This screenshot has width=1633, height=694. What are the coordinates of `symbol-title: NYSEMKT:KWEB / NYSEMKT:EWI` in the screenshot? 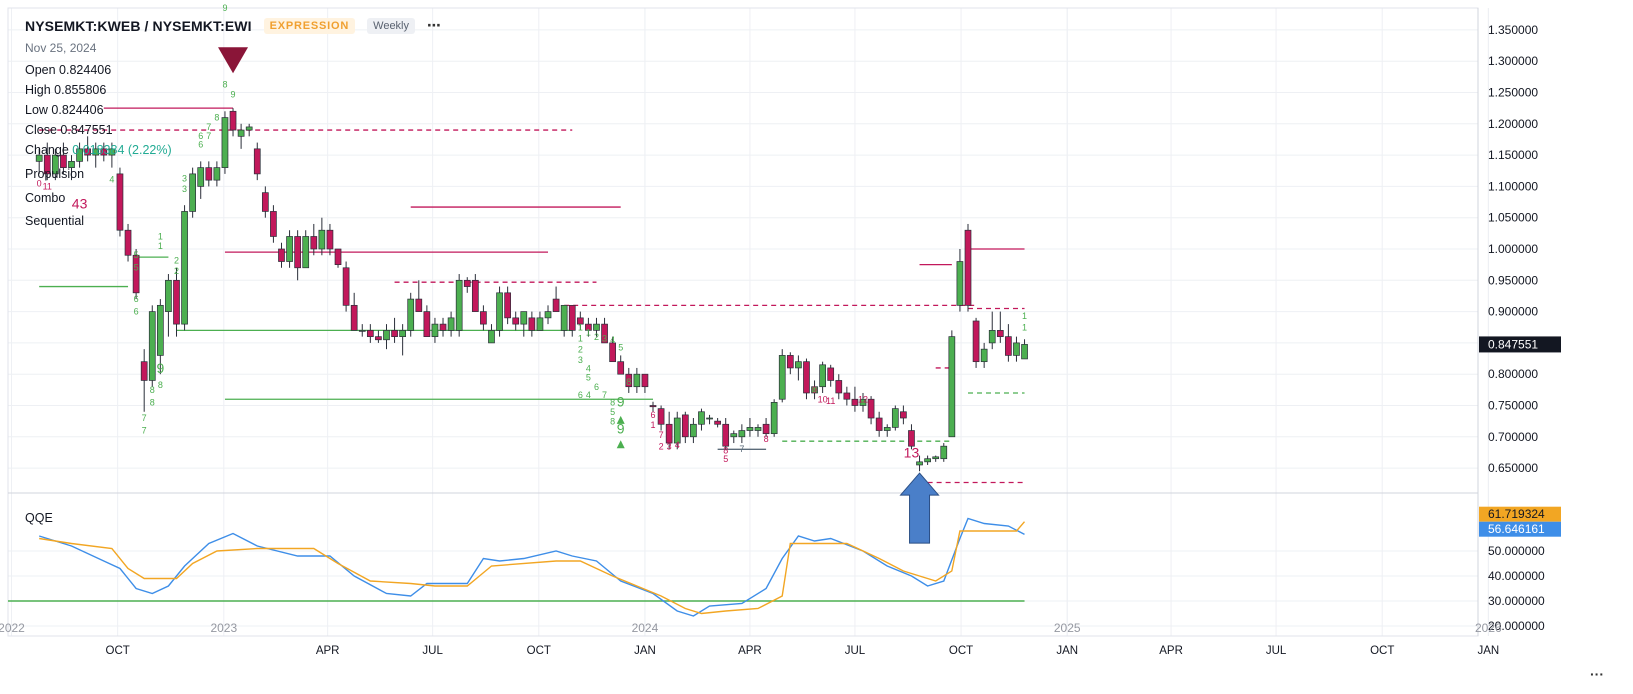 It's located at (138, 25).